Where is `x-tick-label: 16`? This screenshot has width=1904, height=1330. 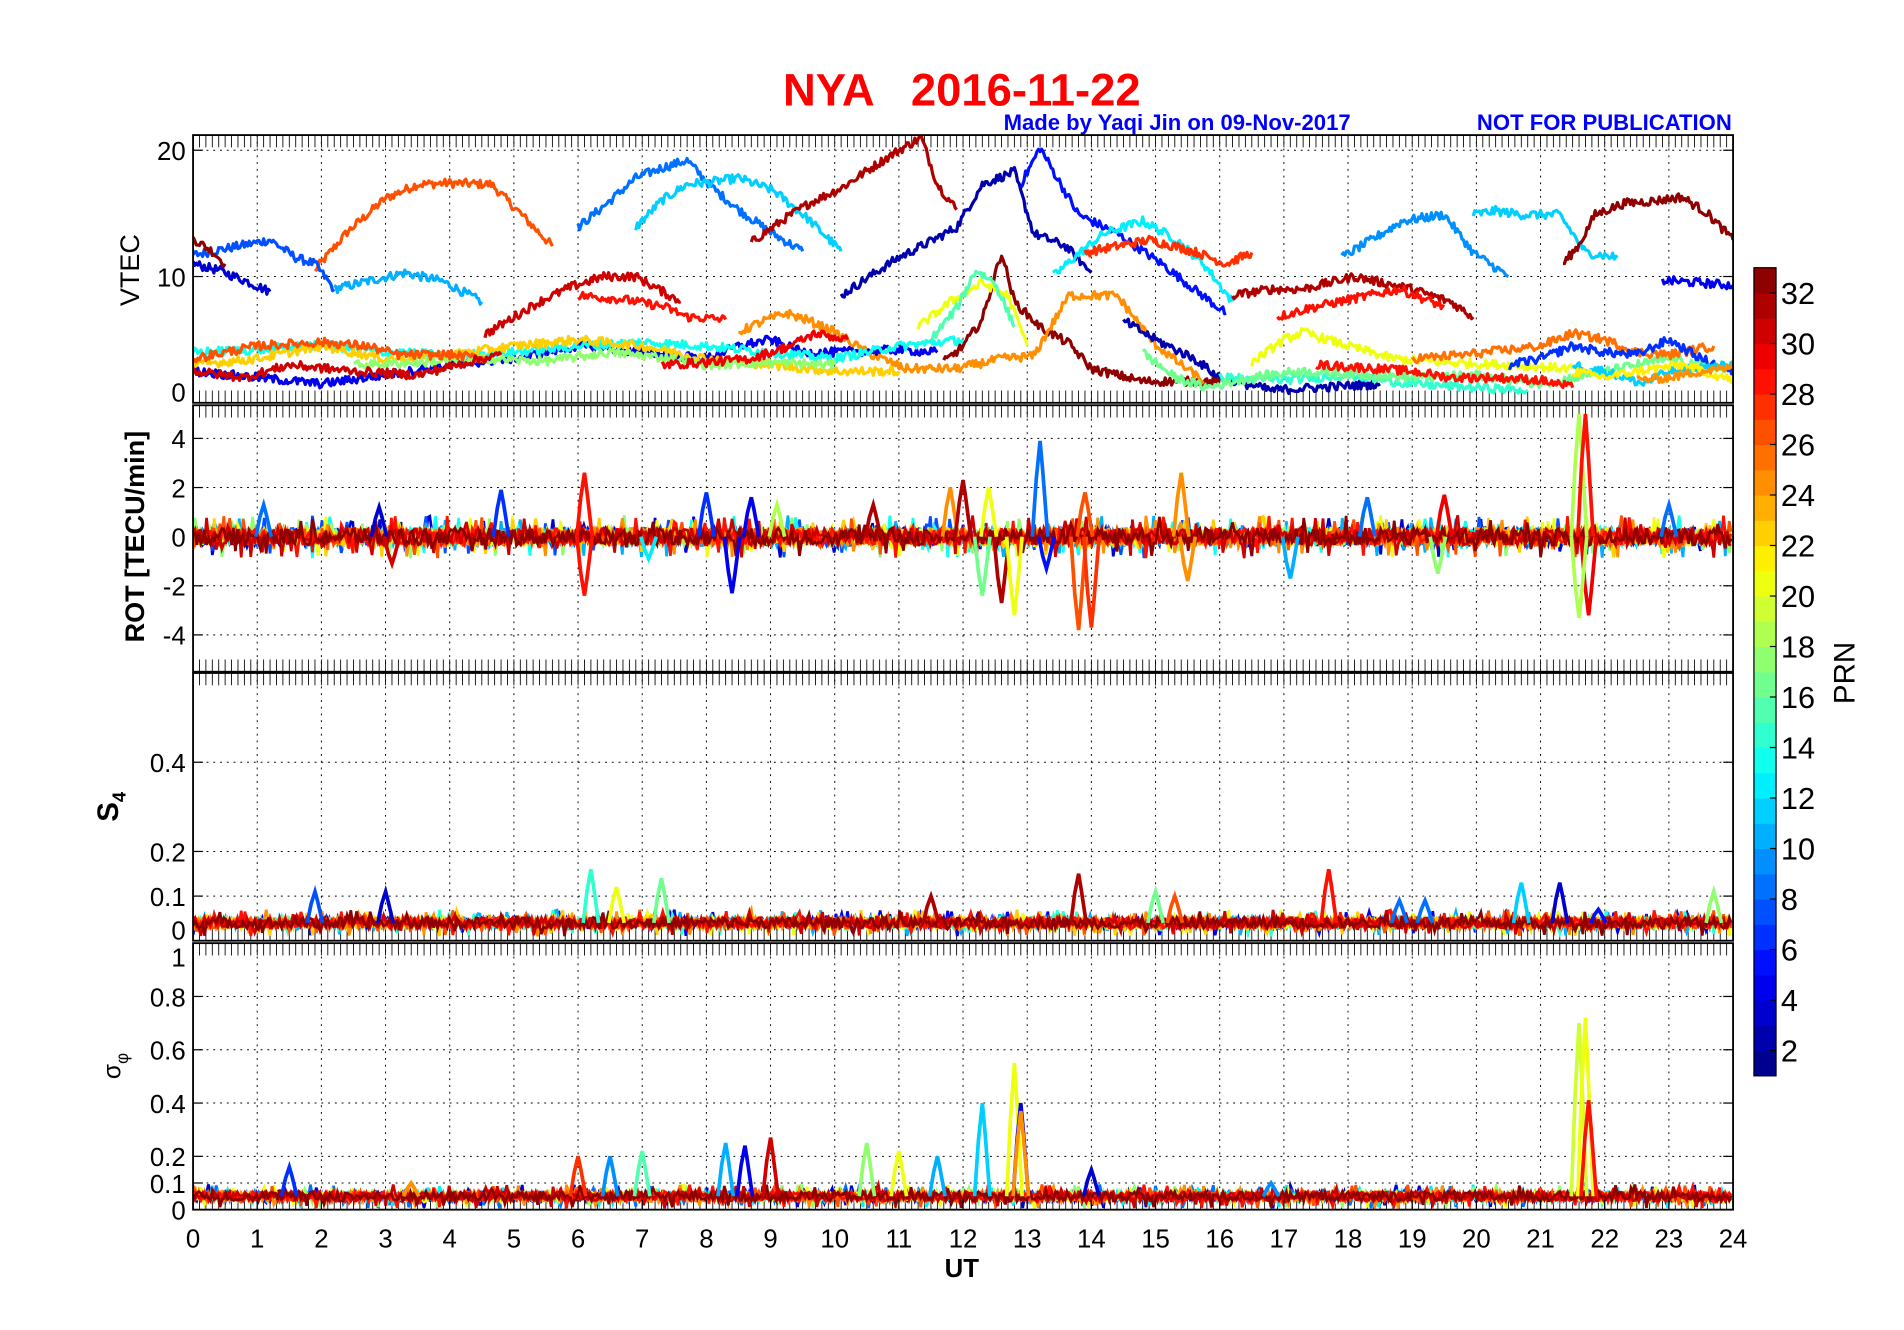 x-tick-label: 16 is located at coordinates (1219, 1240).